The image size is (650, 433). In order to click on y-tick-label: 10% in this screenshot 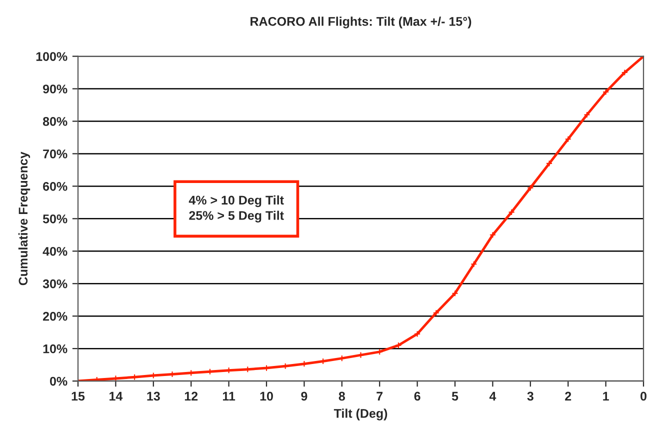, I will do `click(55, 349)`.